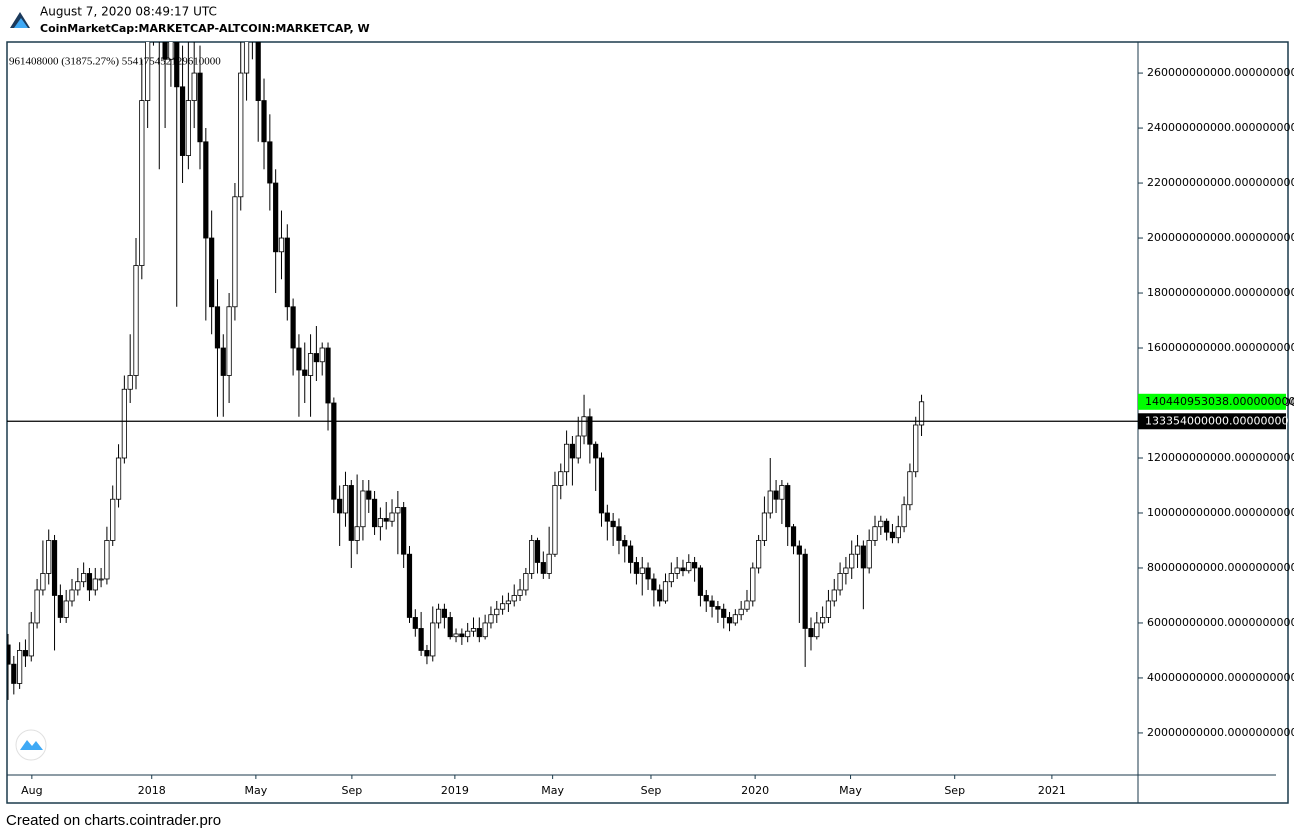 Image resolution: width=1294 pixels, height=835 pixels. I want to click on y-tick-label: 60000000000.0000000000, so click(1220, 622).